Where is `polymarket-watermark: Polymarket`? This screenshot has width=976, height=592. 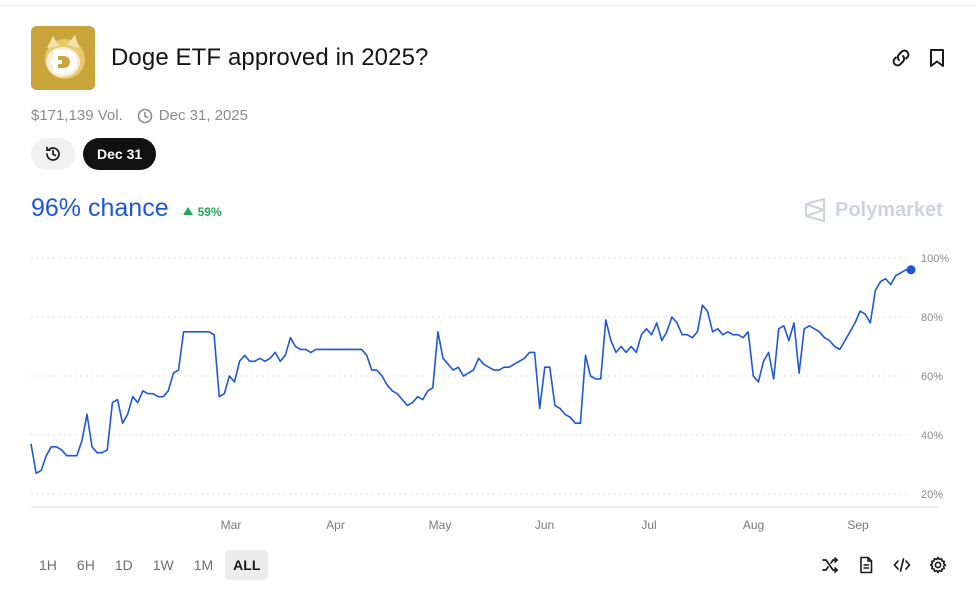
polymarket-watermark: Polymarket is located at coordinates (873, 210).